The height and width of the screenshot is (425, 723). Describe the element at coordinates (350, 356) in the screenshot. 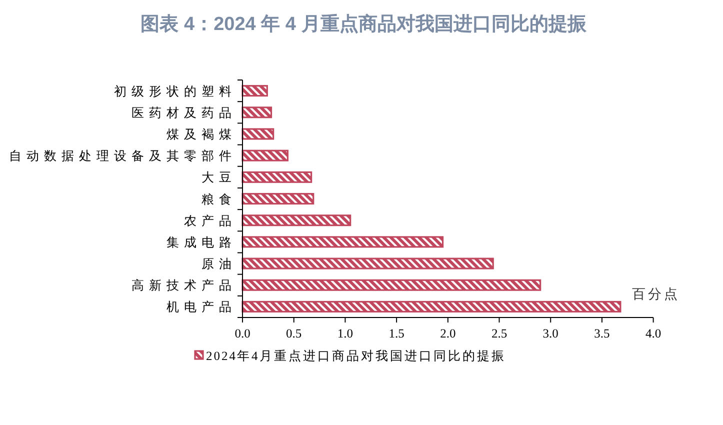

I see `legend: 2024年4月重点进口商品对我国进口同比的提振` at that location.